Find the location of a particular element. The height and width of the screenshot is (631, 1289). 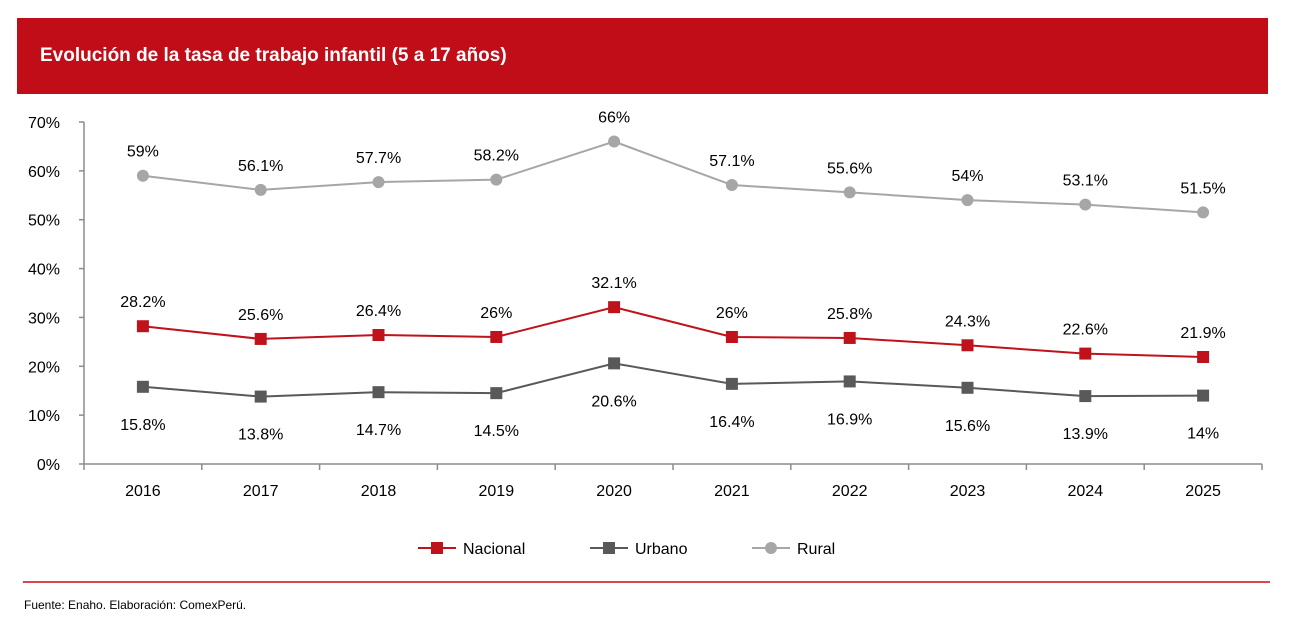

y-tick-label: 60% is located at coordinates (44, 172).